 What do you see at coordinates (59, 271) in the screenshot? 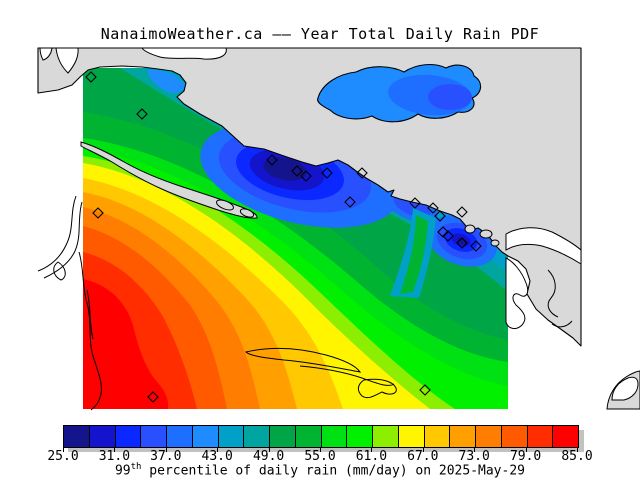
I see `west-lagoon` at bounding box center [59, 271].